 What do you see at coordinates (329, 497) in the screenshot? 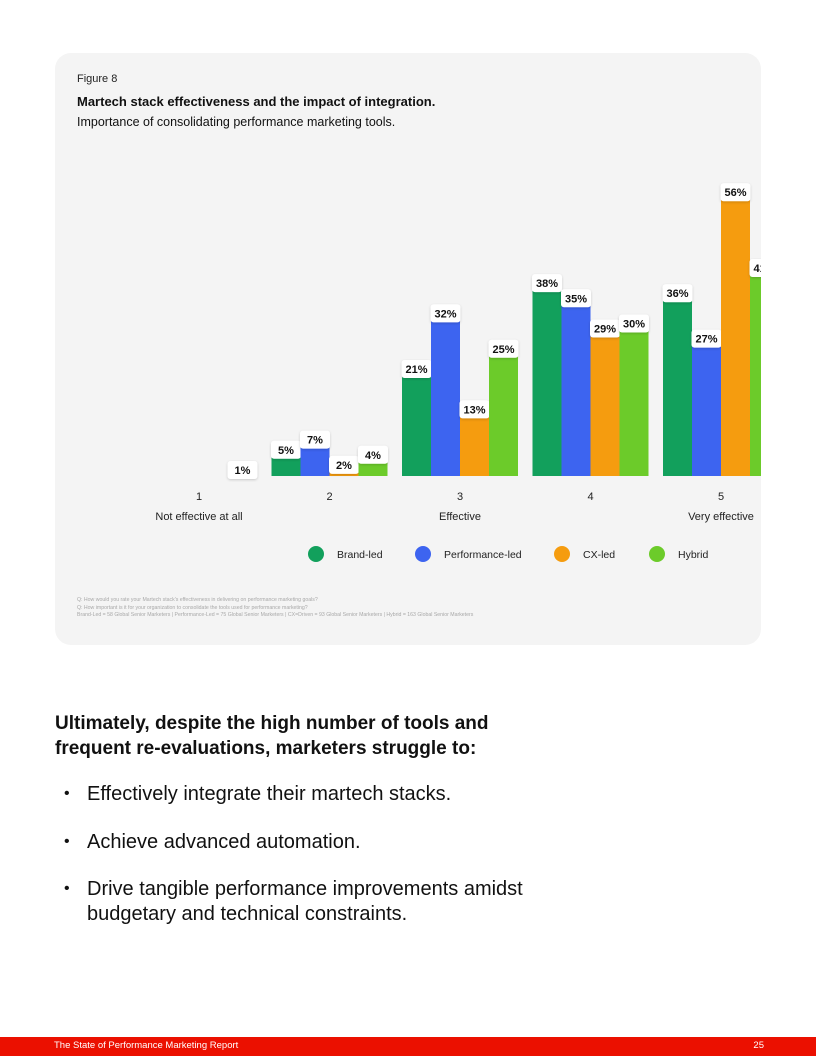
I see `x-tick-label: 2` at bounding box center [329, 497].